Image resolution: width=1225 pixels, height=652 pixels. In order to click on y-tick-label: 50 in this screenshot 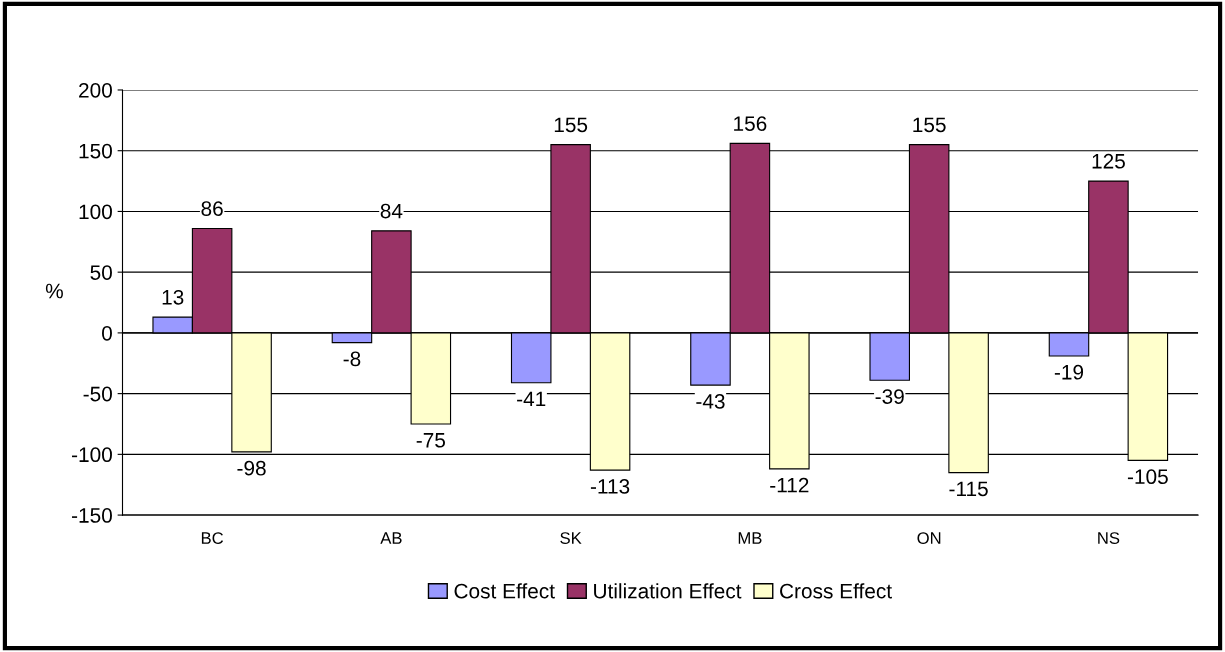, I will do `click(101, 272)`.